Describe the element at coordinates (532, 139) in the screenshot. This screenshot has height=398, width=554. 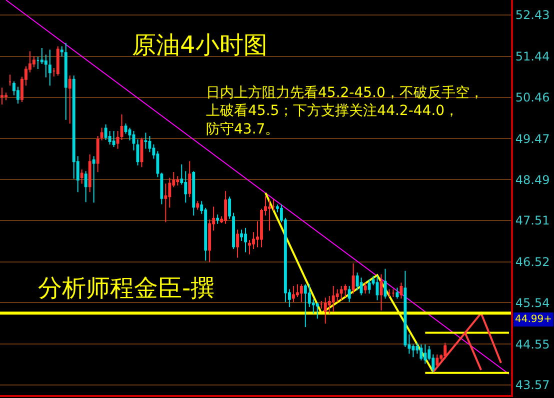
I see `y-tick-label: 49.47` at that location.